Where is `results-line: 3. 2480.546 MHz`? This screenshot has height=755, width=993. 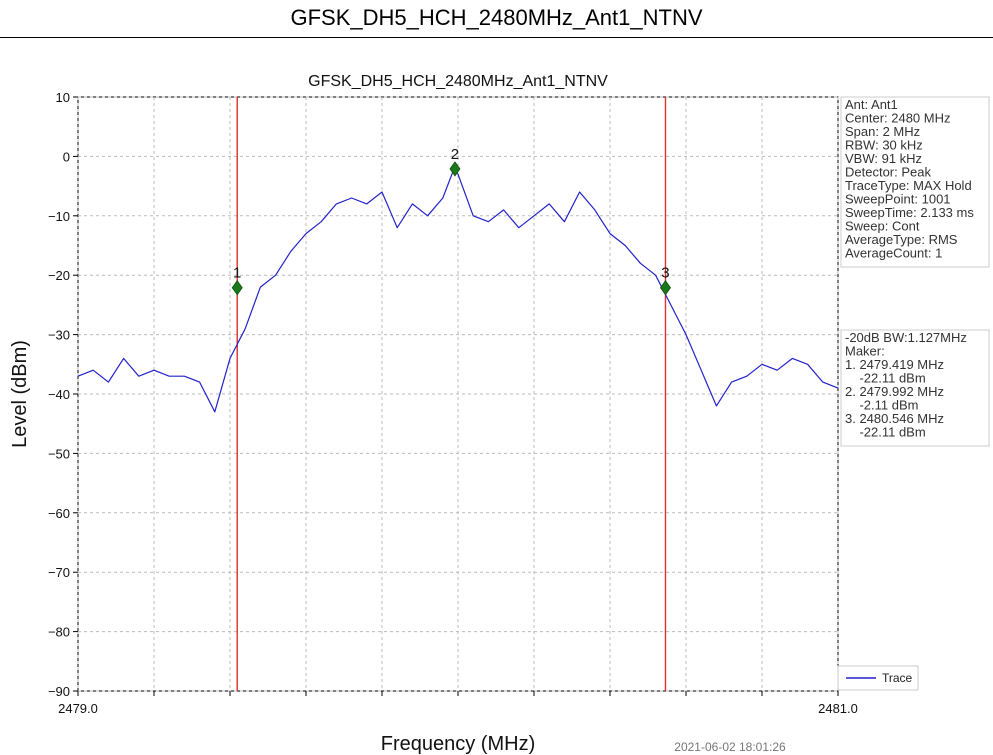 results-line: 3. 2480.546 MHz is located at coordinates (894, 418).